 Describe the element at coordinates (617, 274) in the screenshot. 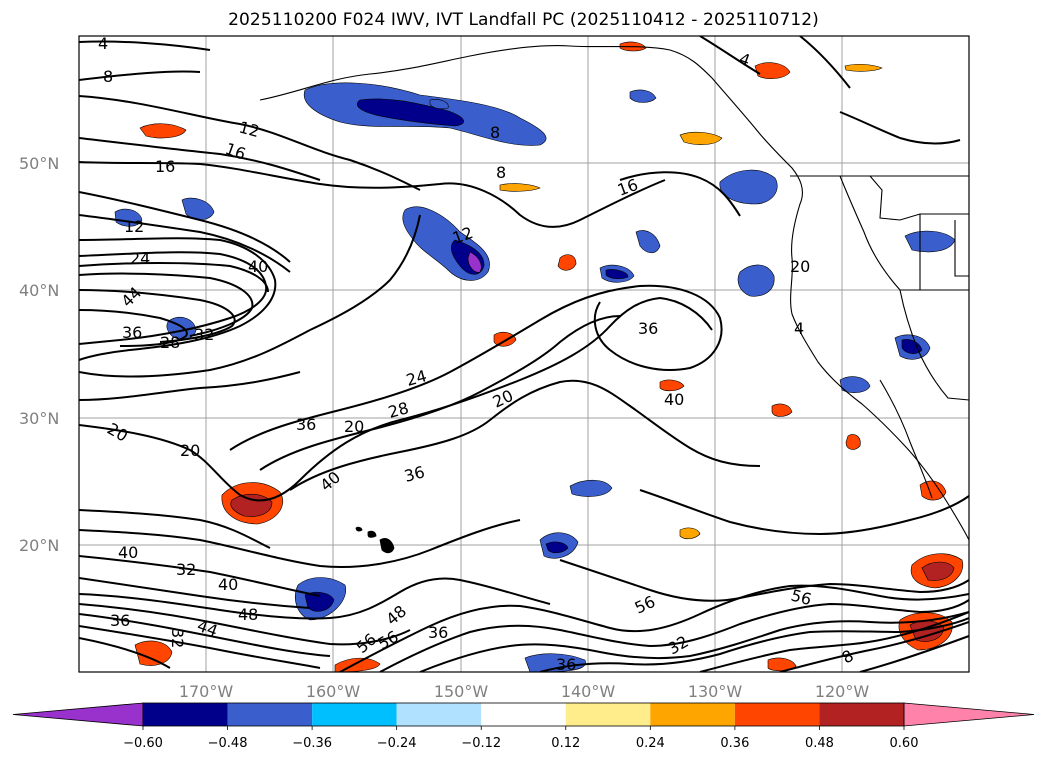

I see `shade-neg-40n-core` at that location.